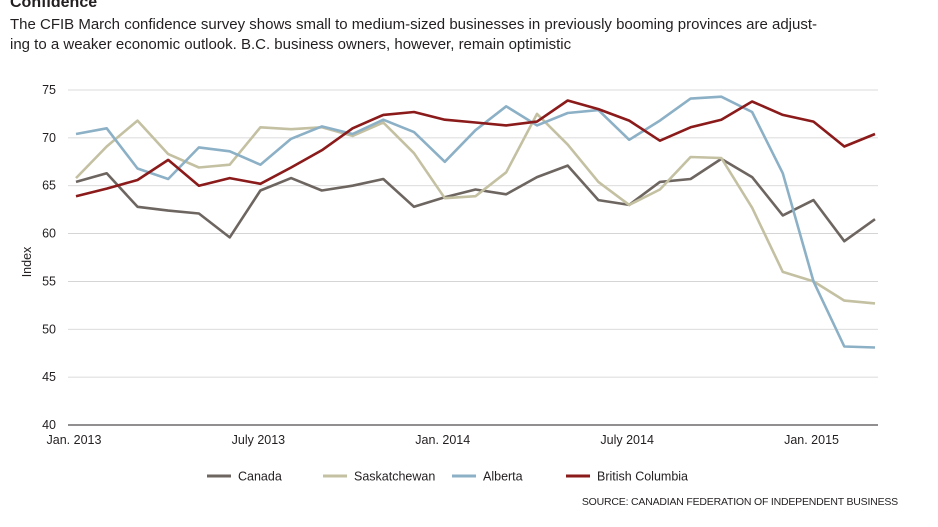 The width and height of the screenshot is (938, 527). What do you see at coordinates (49, 138) in the screenshot?
I see `y-tick-label: 70` at bounding box center [49, 138].